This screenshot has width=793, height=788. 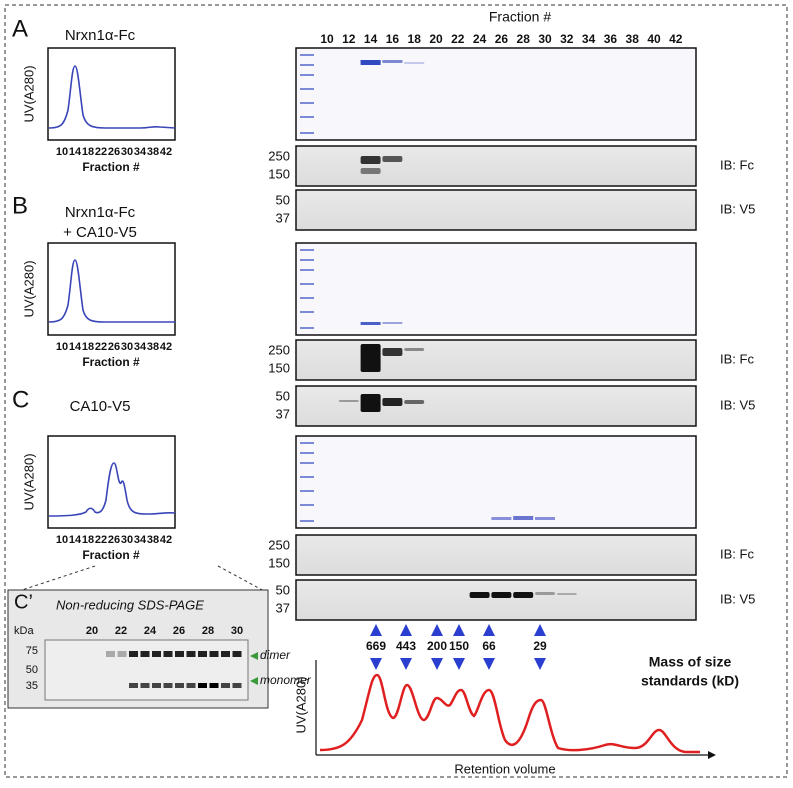 I want to click on fraction-number: 40, so click(x=654, y=39).